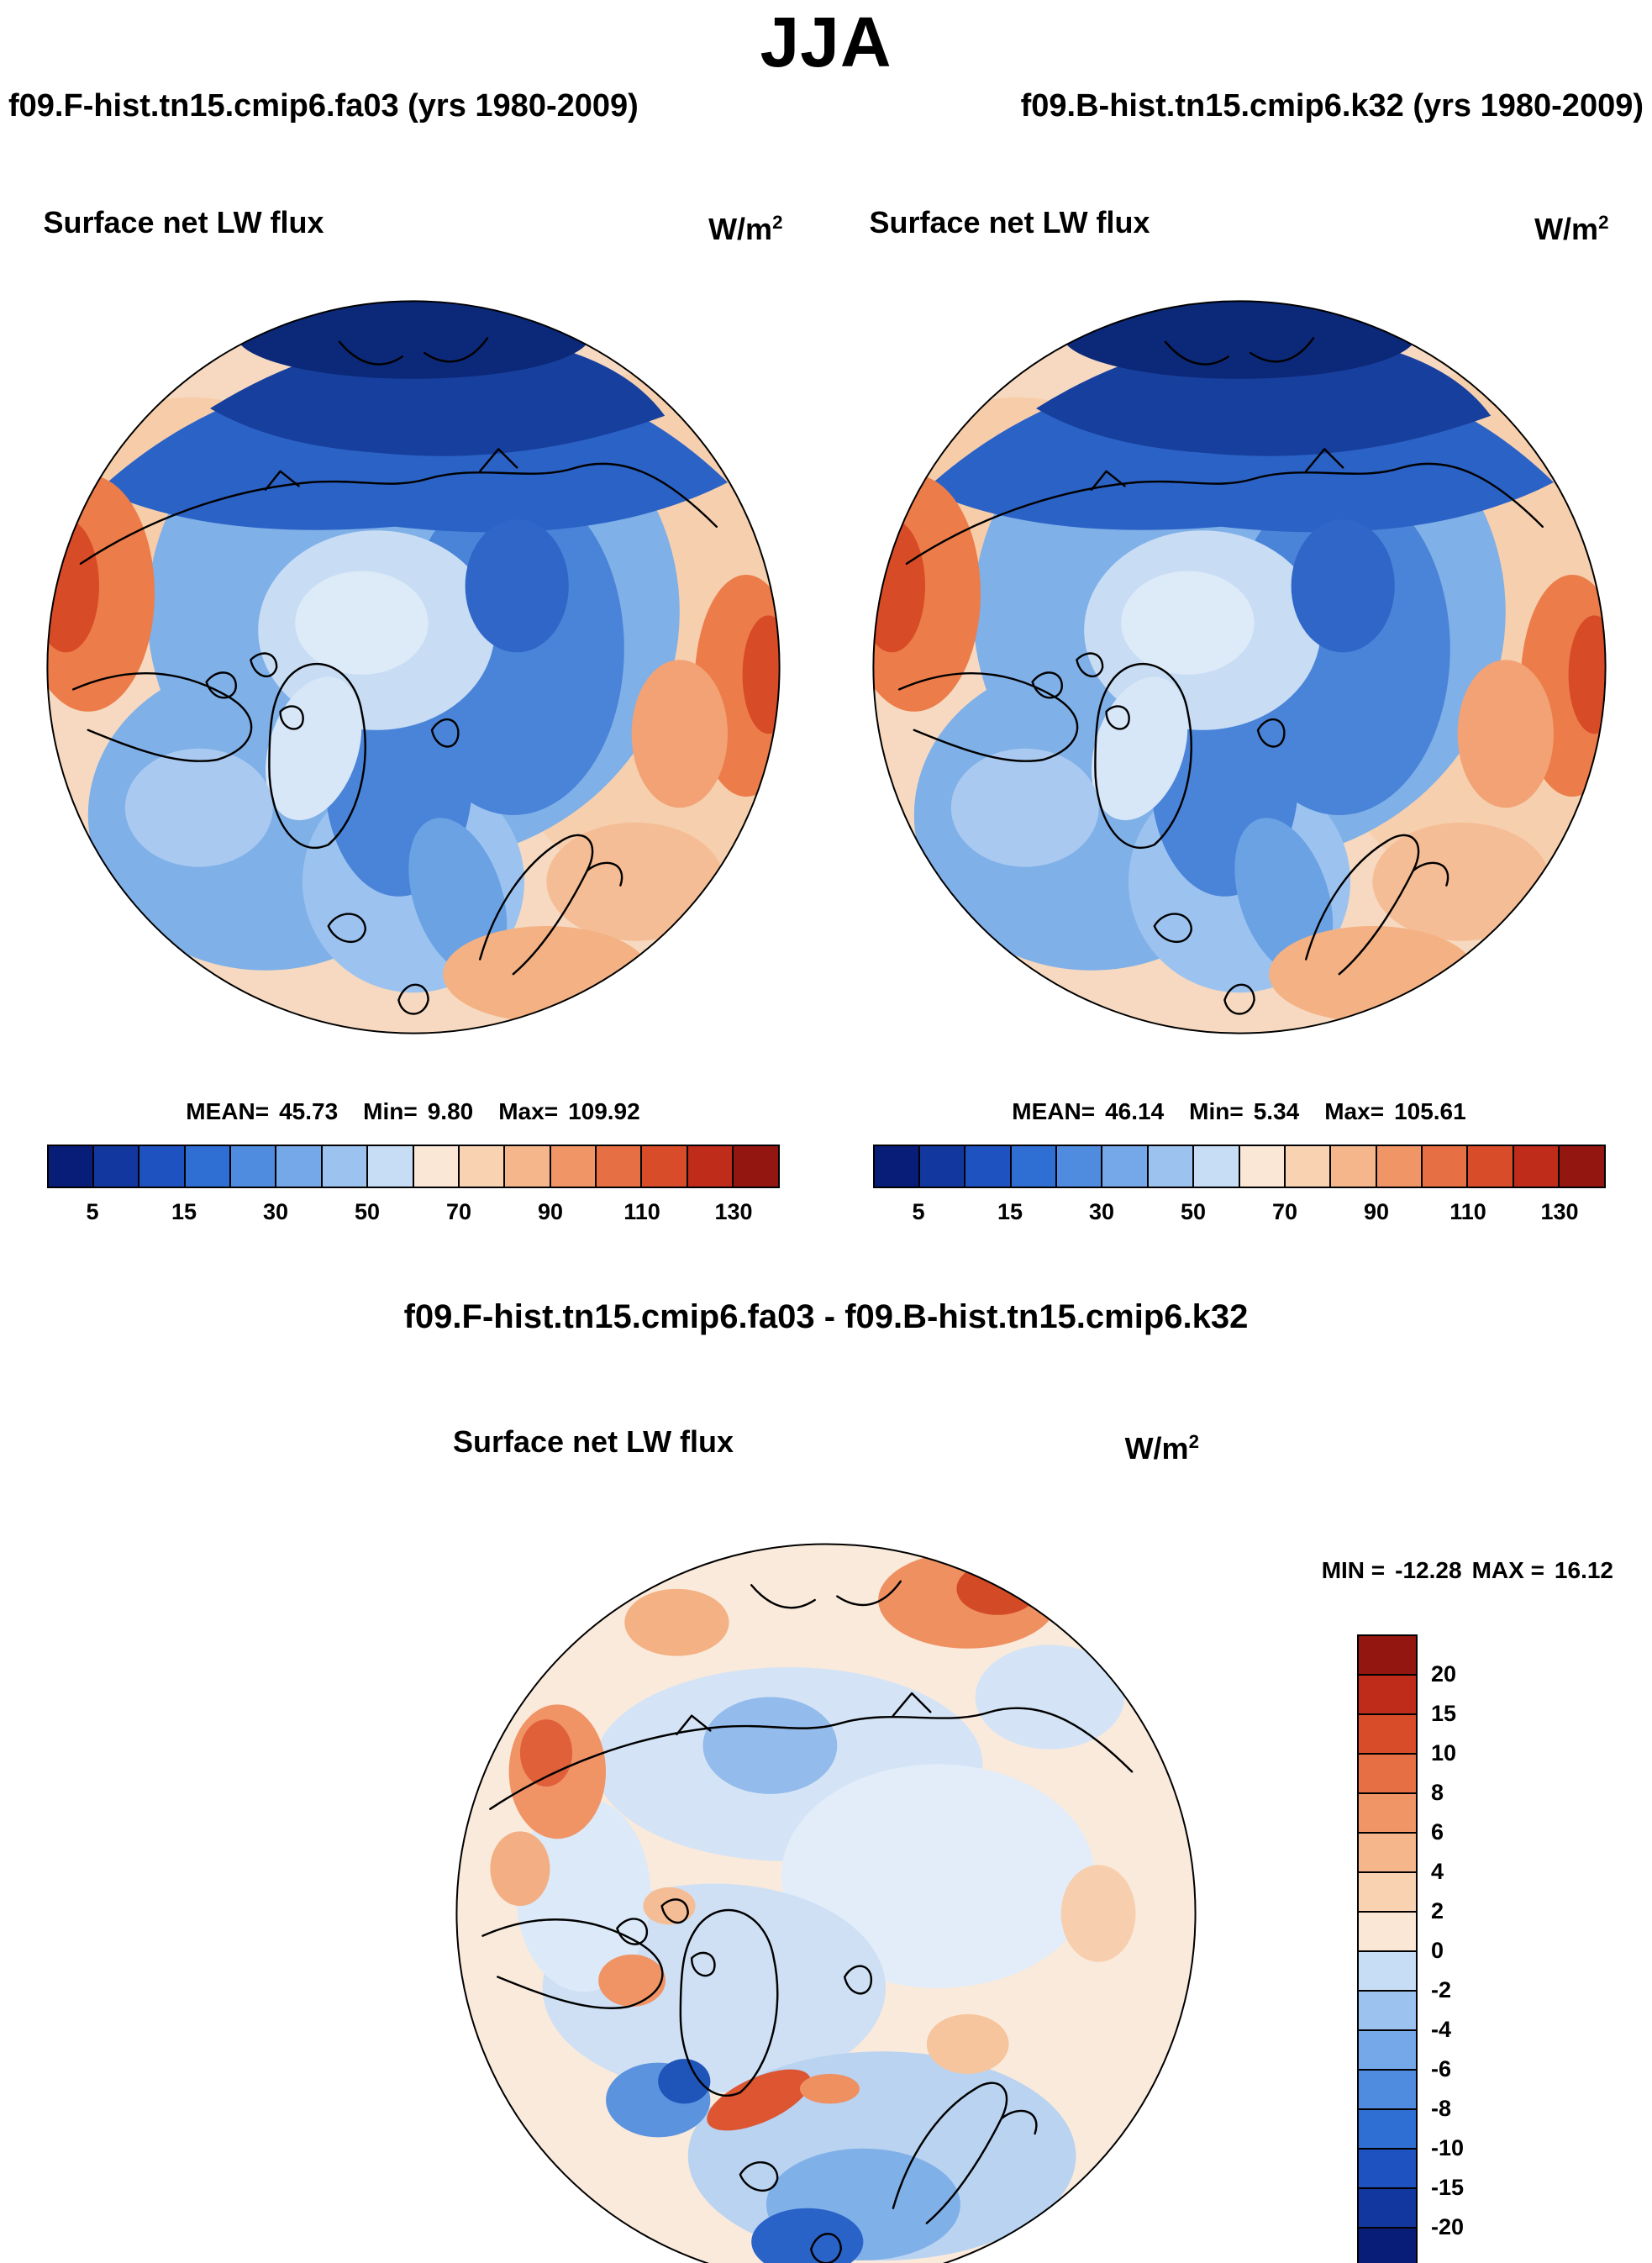  Describe the element at coordinates (309, 1111) in the screenshot. I see `mean-value: 45.73` at that location.